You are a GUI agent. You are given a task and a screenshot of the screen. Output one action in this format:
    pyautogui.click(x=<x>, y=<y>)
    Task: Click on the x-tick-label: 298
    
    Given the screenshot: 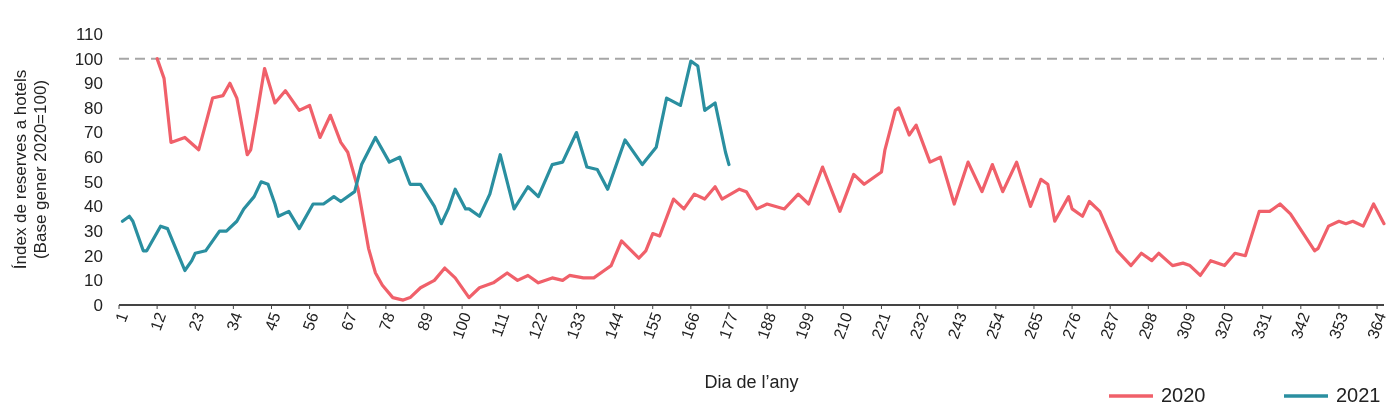 What is the action you would take?
    pyautogui.click(x=1148, y=326)
    